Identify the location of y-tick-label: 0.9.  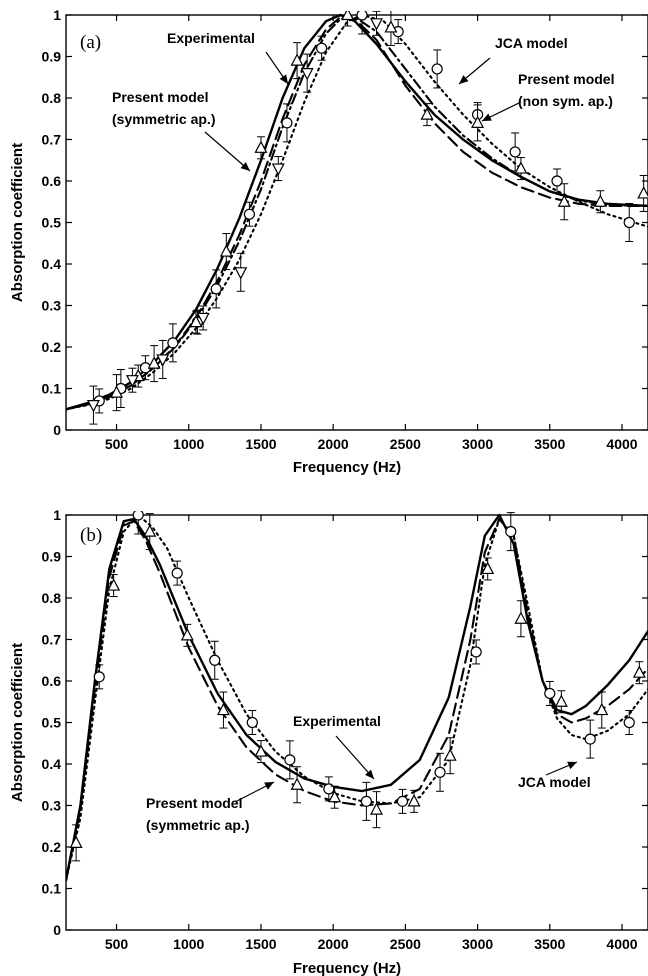
(52, 57).